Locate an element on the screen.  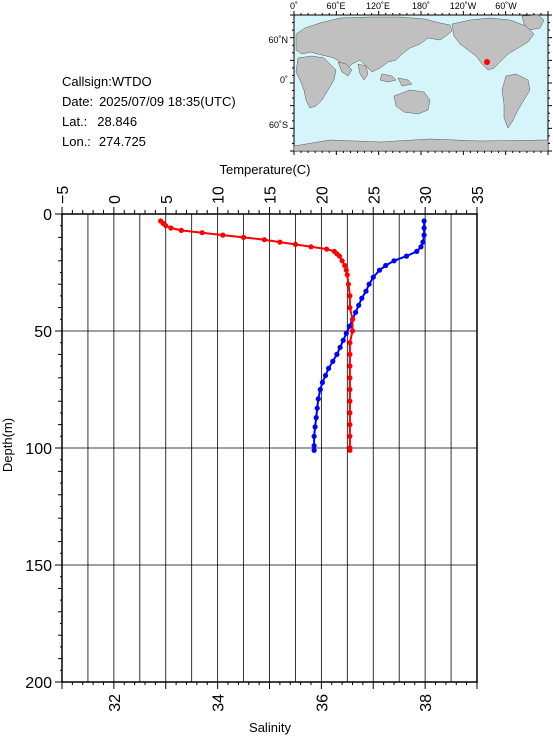
map-ticks is located at coordinates (421, 83).